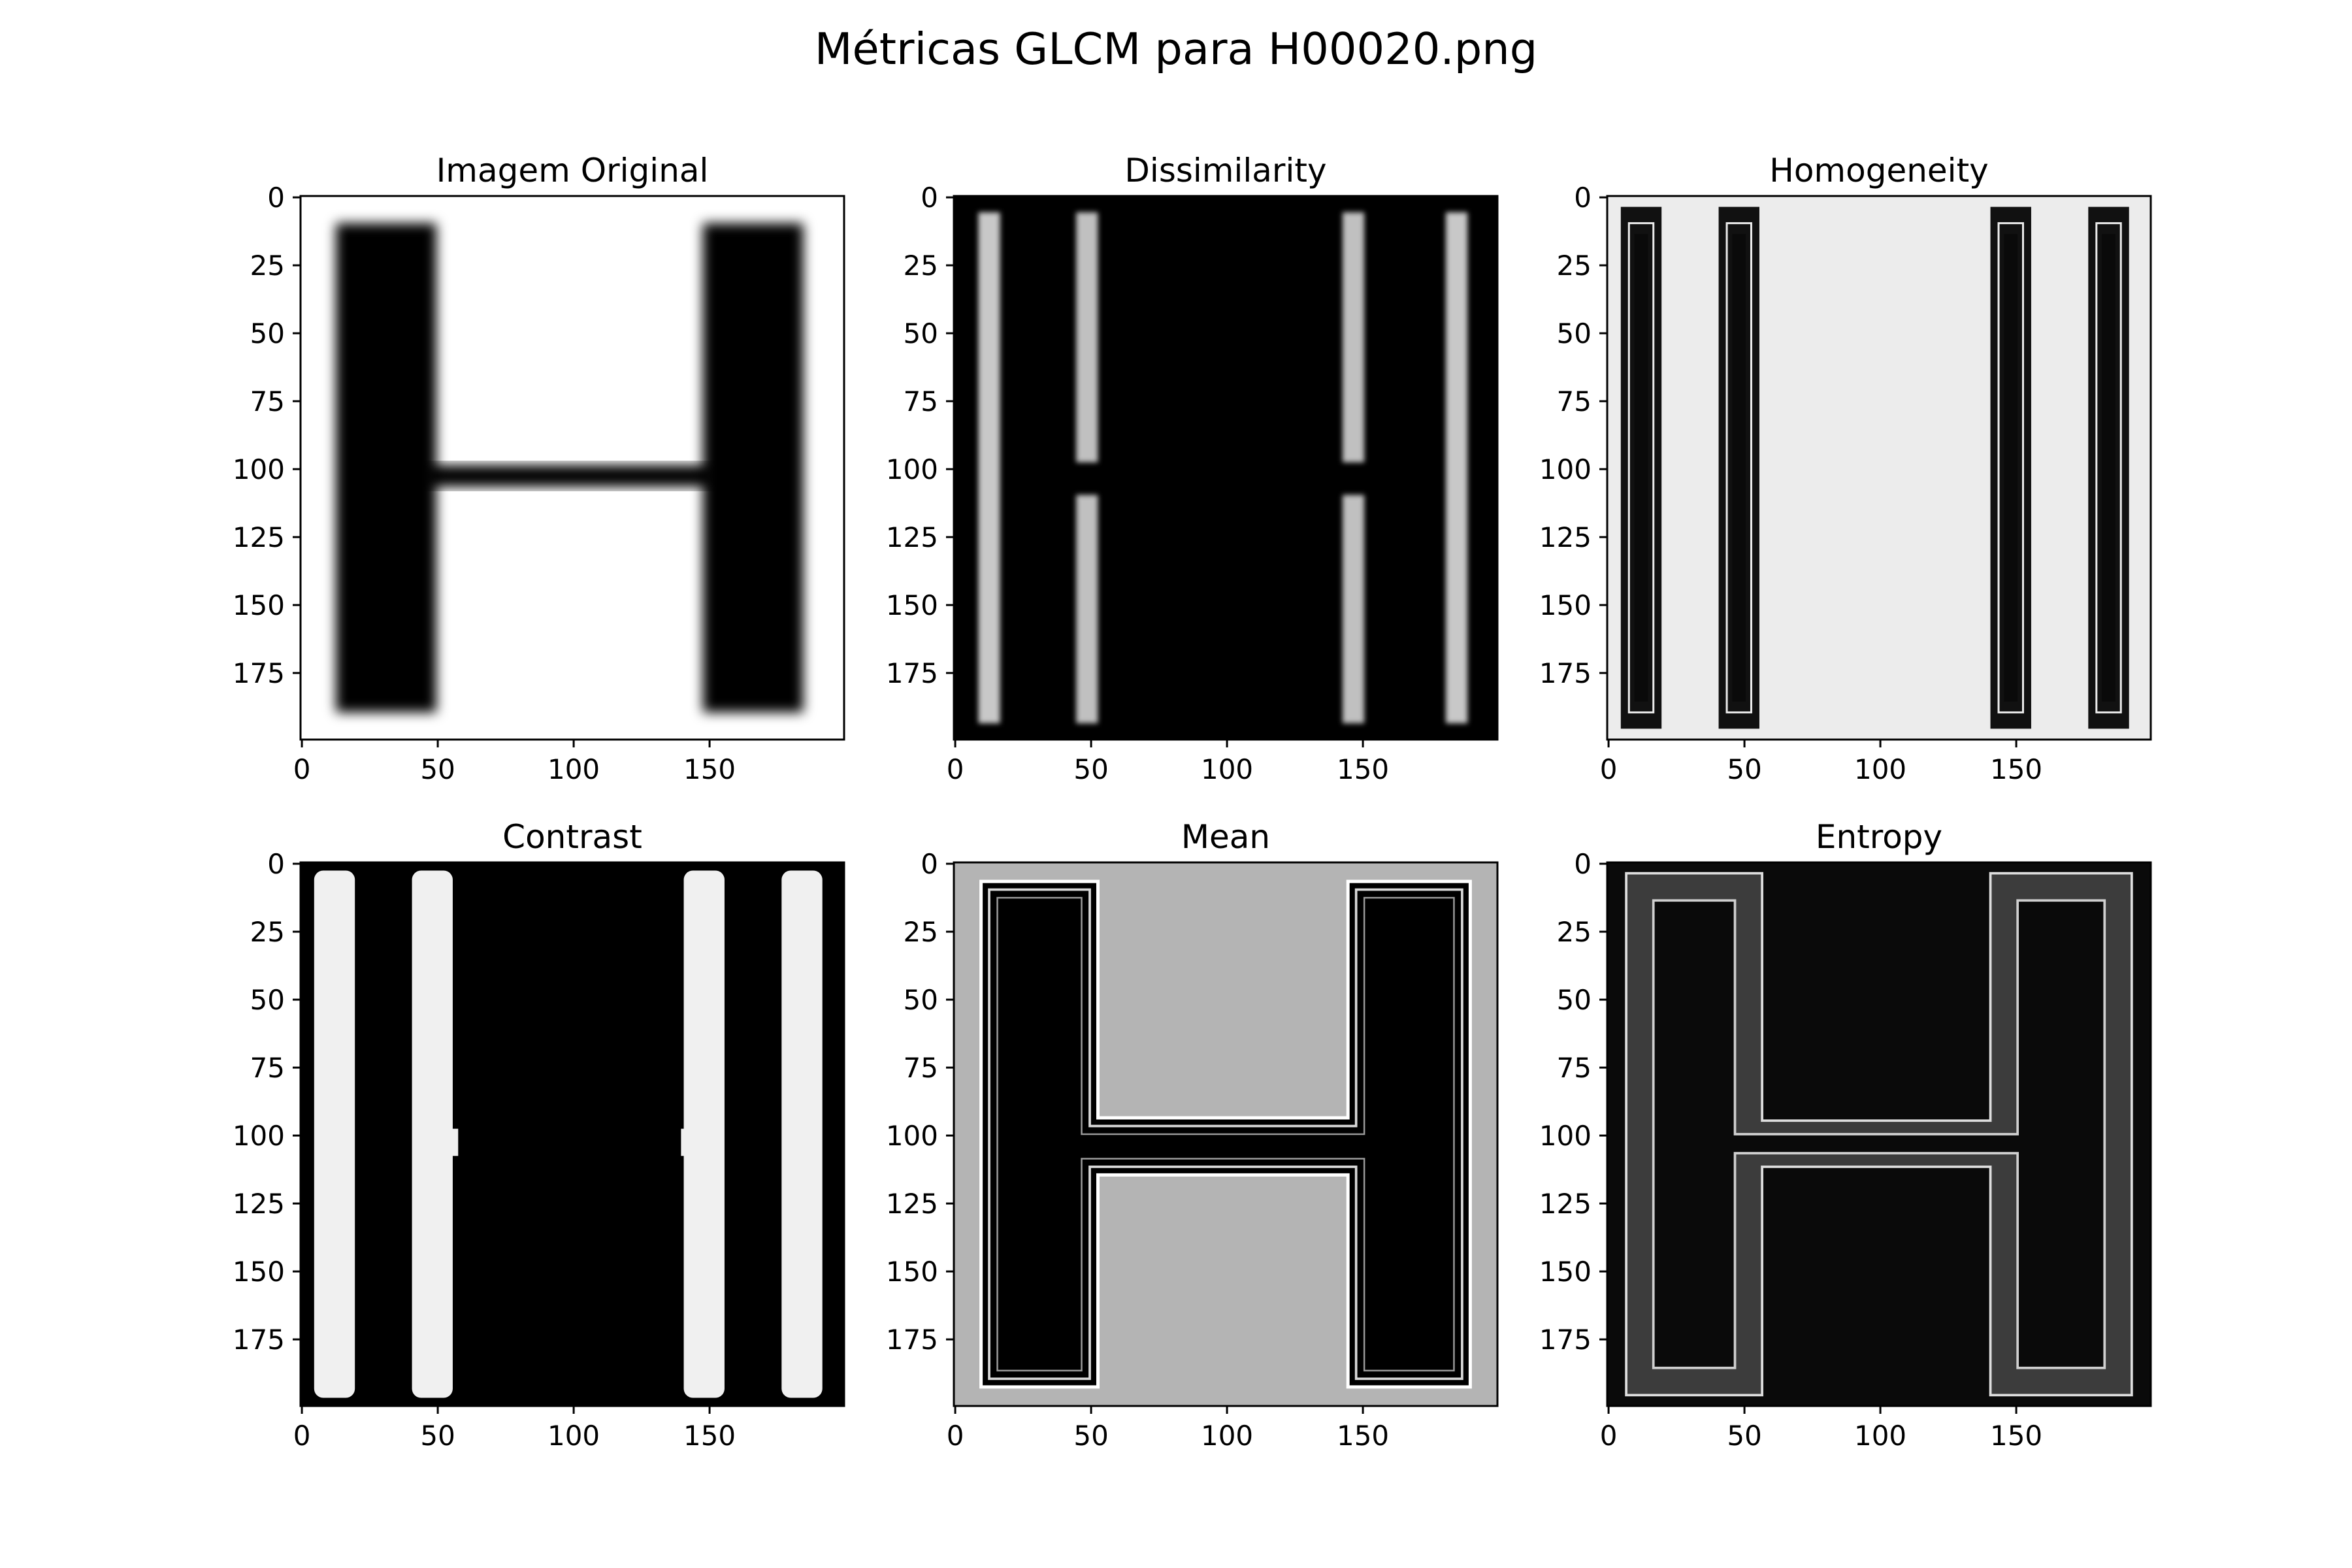 Image resolution: width=2352 pixels, height=1568 pixels. Describe the element at coordinates (1225, 837) in the screenshot. I see `panel-title: Mean` at that location.